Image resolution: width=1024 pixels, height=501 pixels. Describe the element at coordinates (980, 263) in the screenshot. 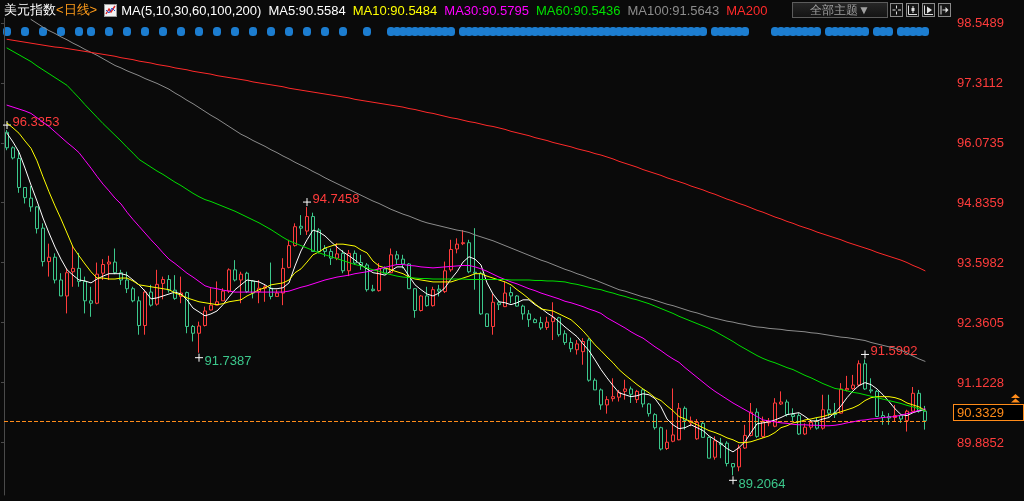

I see `y-tick-label: 93.5982` at that location.